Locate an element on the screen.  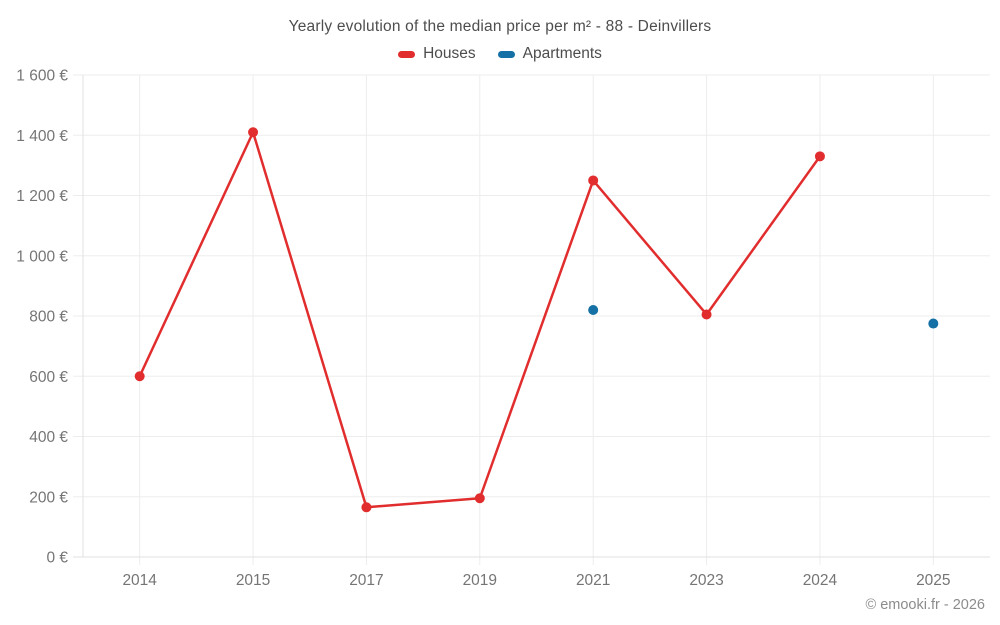
x-tick-label: 2019 is located at coordinates (480, 580).